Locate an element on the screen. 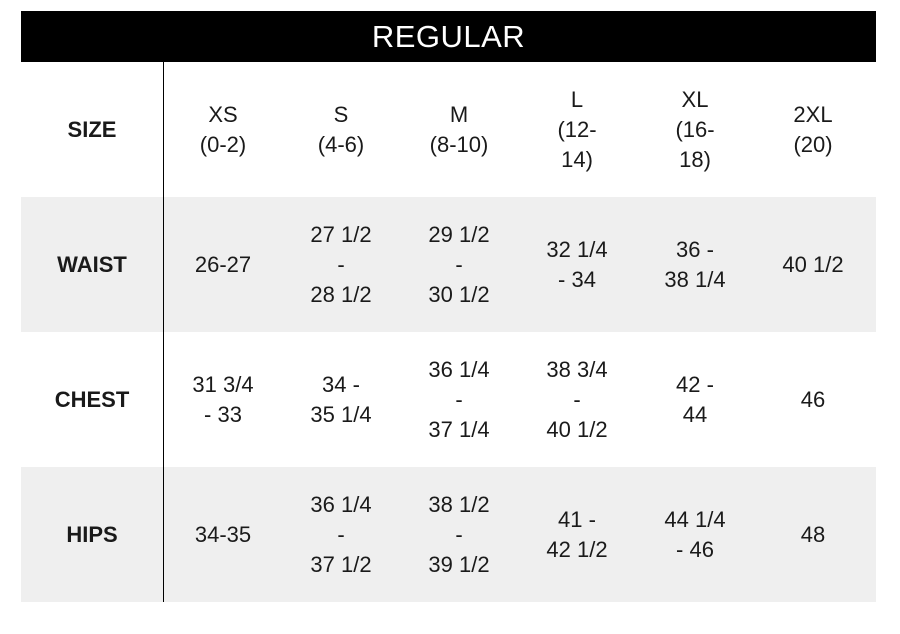 Image resolution: width=900 pixels, height=634 pixels. table-cell: 44 1/4 - 46 is located at coordinates (695, 534).